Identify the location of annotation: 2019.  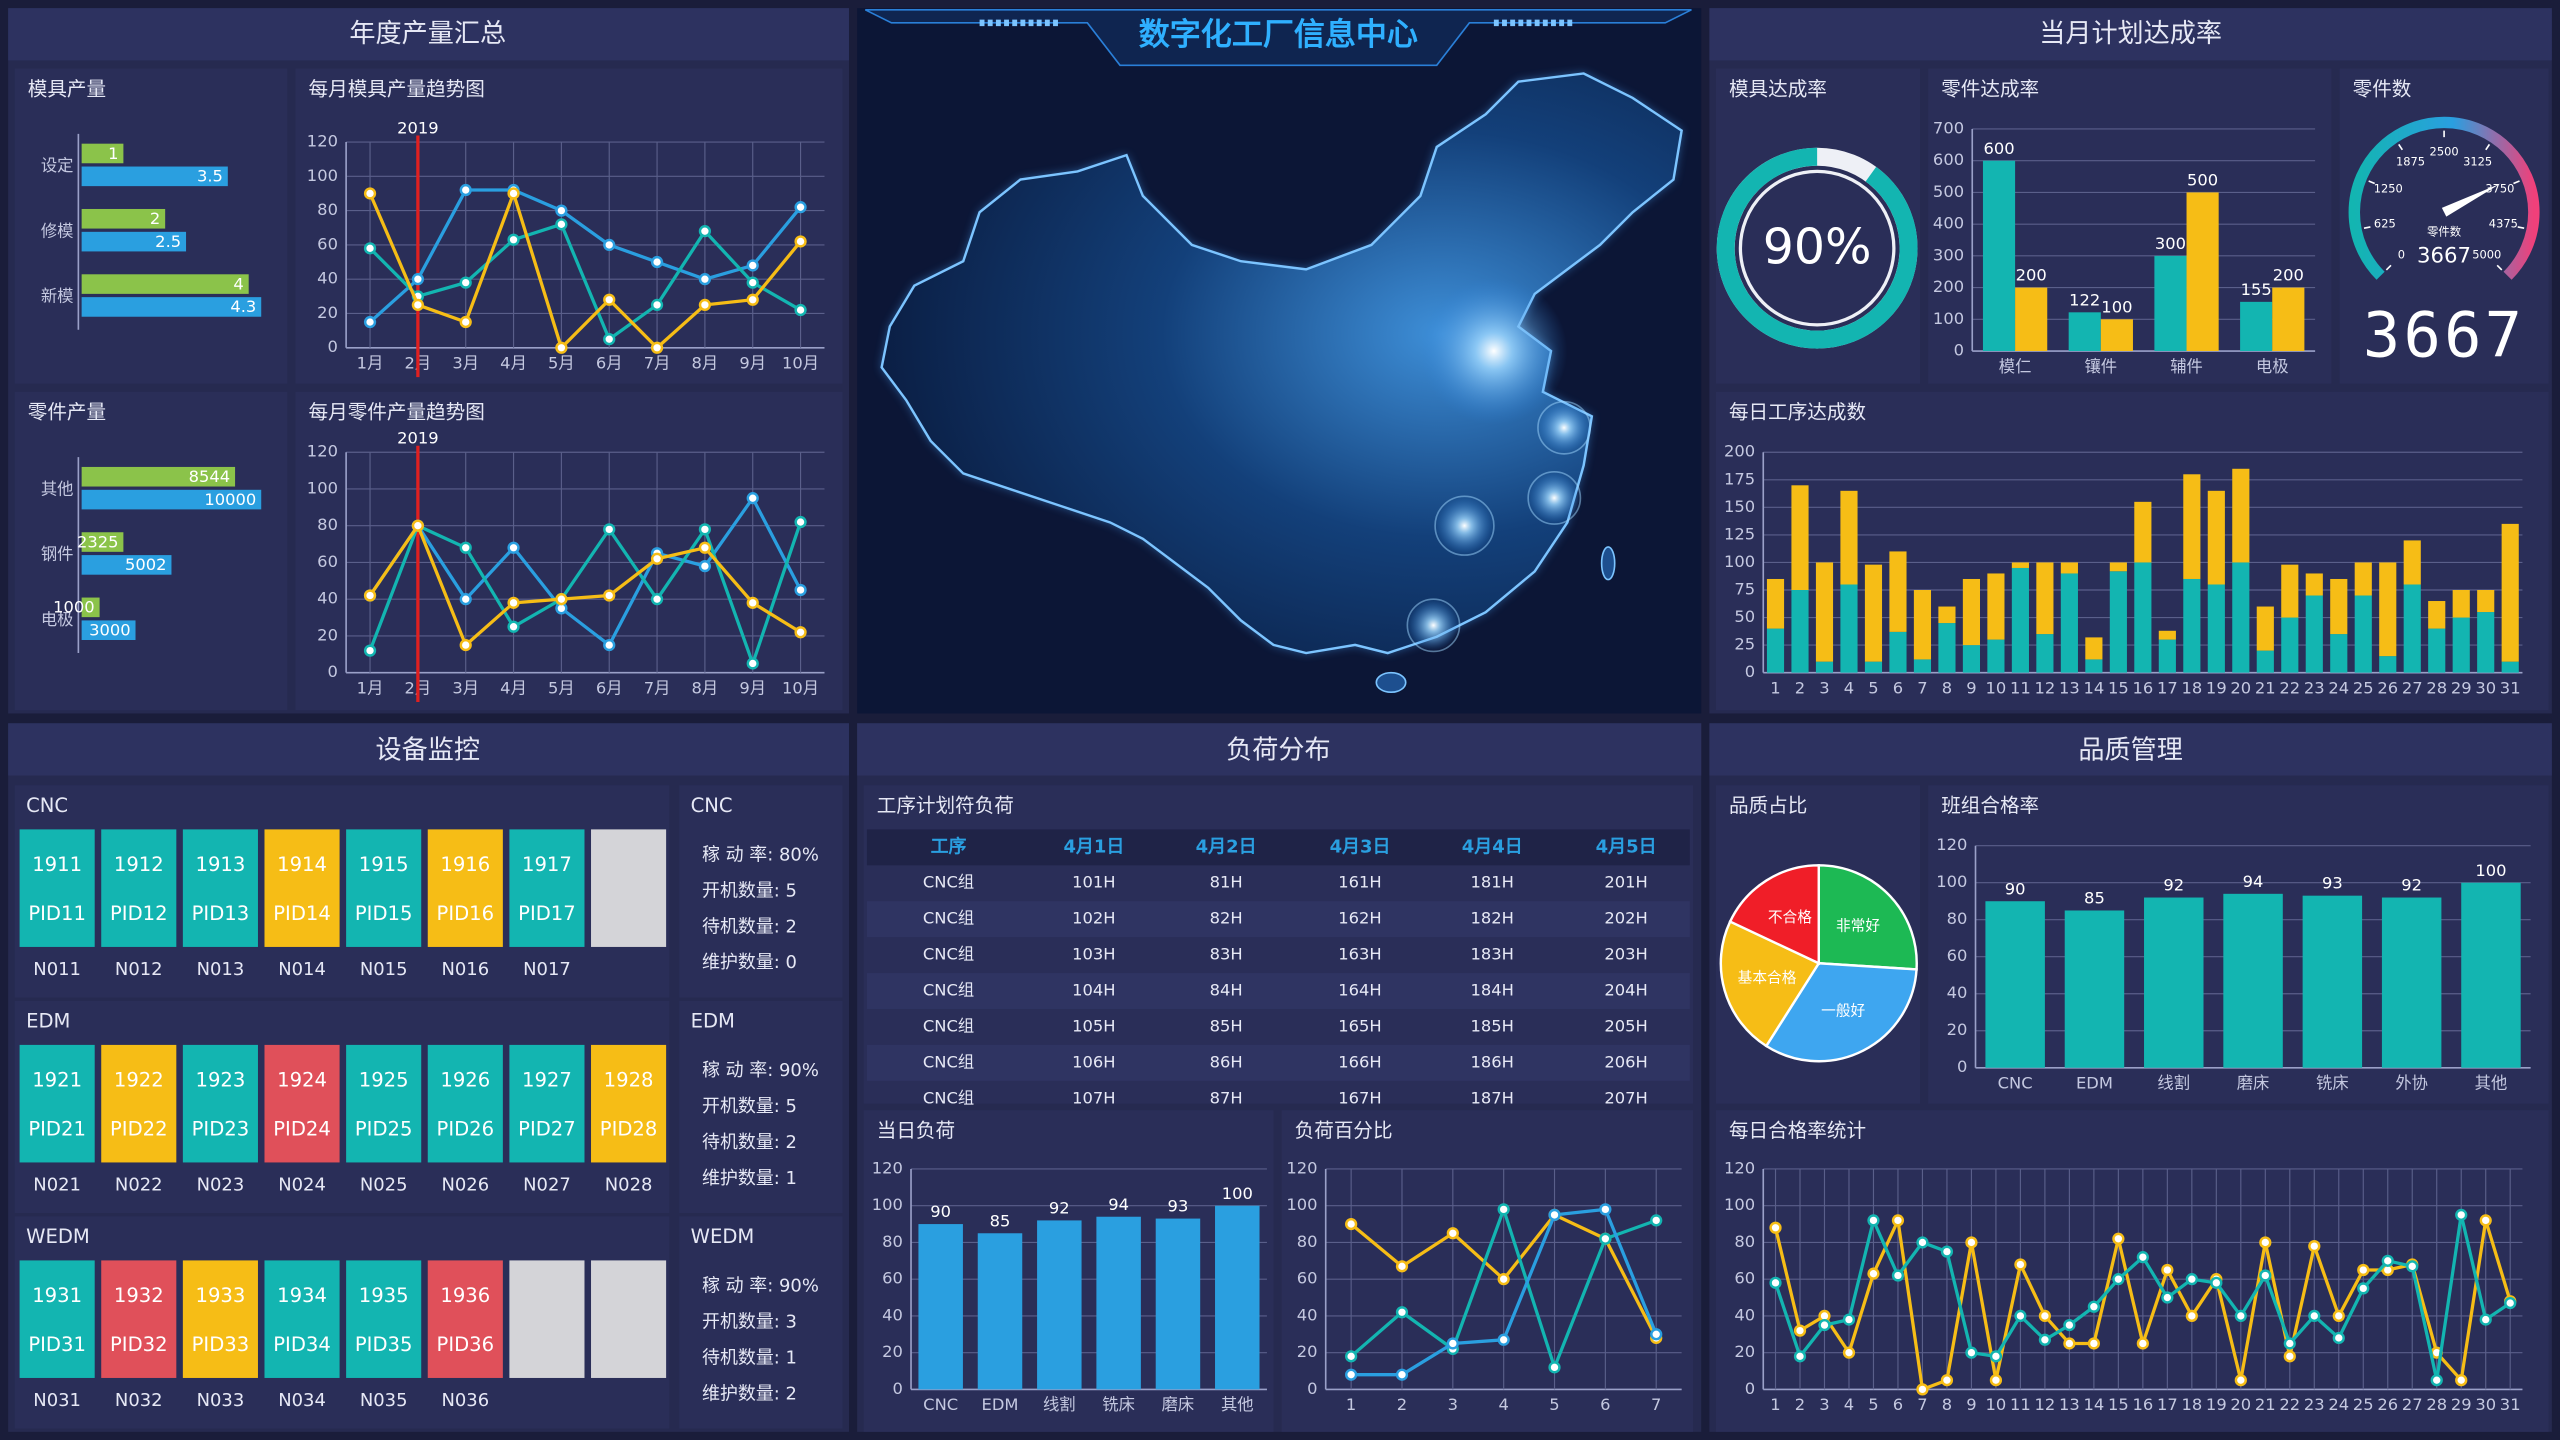
(418, 438).